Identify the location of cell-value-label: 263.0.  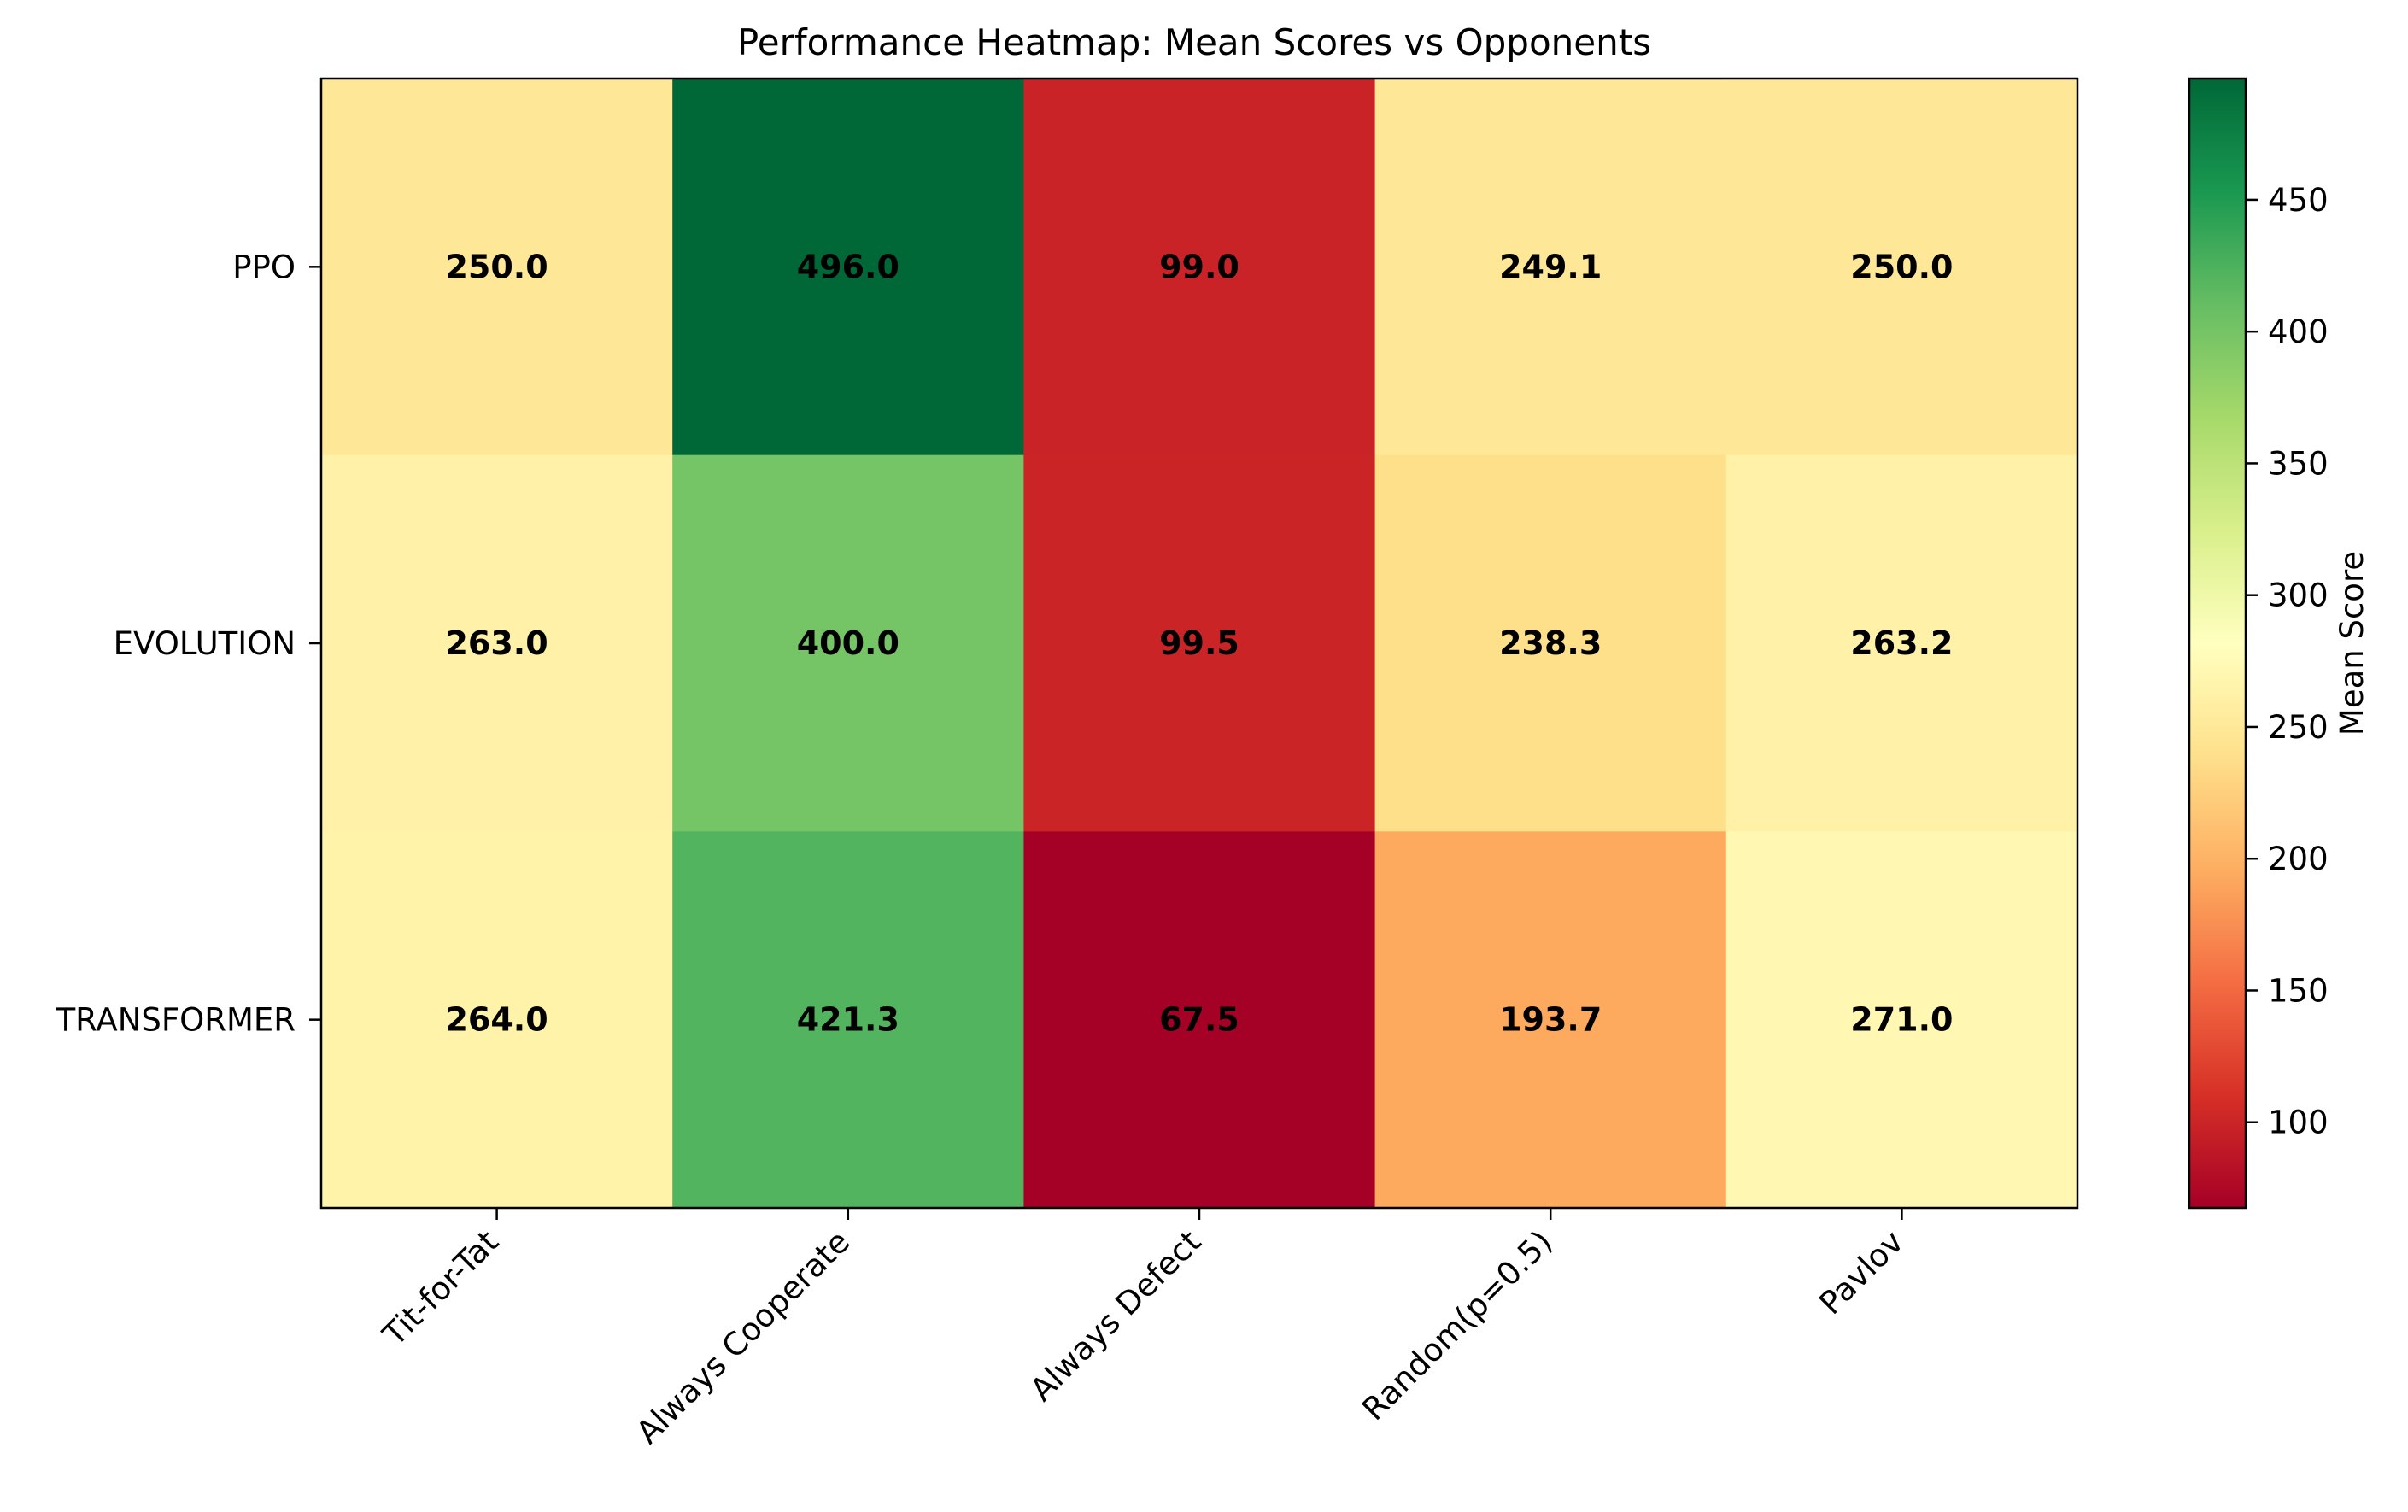
(496, 643).